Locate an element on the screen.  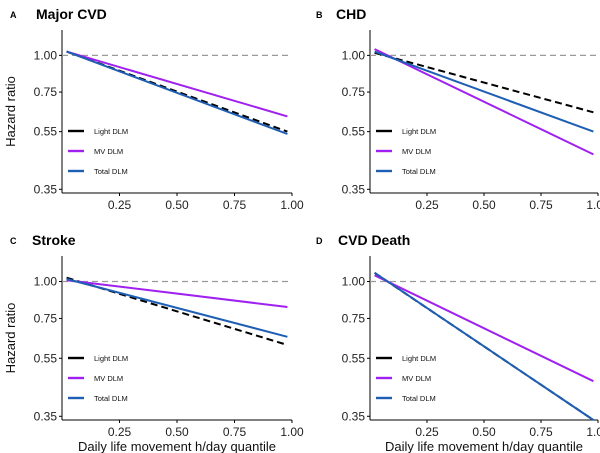
panel-d-y-tick-label: 1.00 is located at coordinates (354, 282).